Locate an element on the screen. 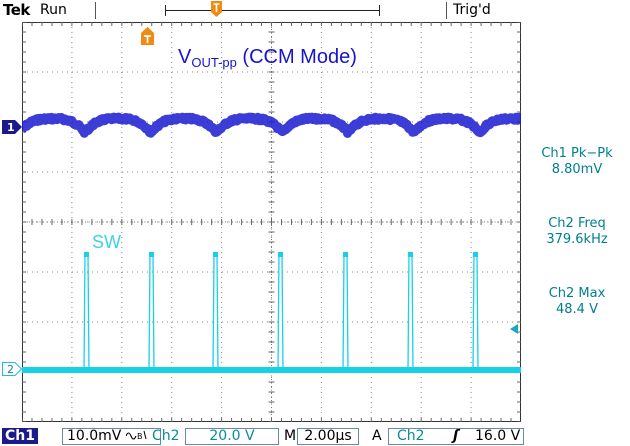 Image resolution: width=630 pixels, height=446 pixels. trigger-position-icon is located at coordinates (216, 9).